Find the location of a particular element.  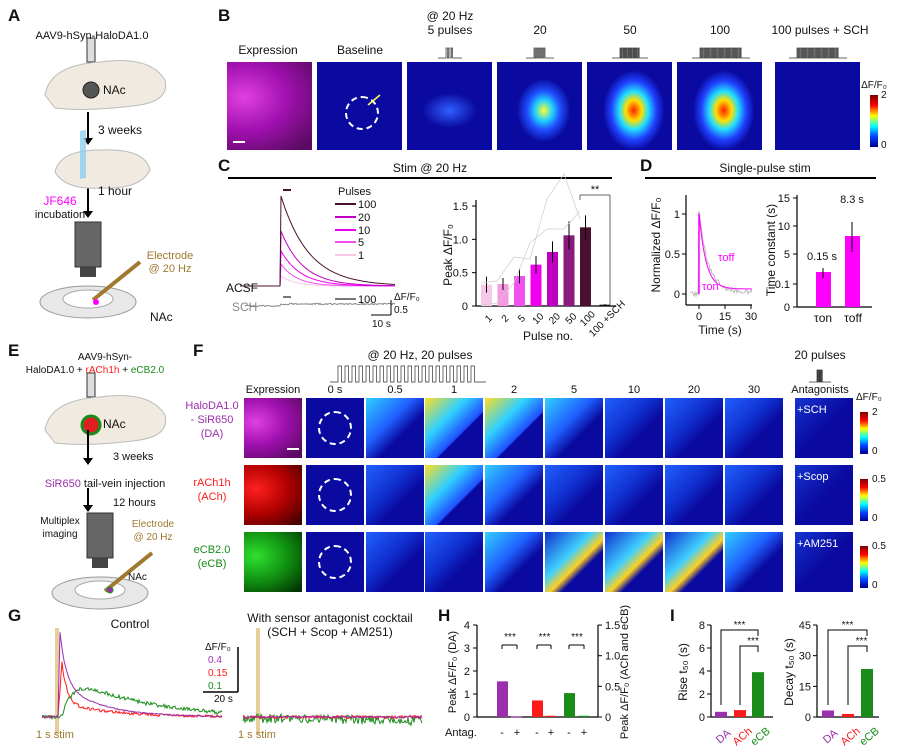

antag-plus: + is located at coordinates (584, 733).